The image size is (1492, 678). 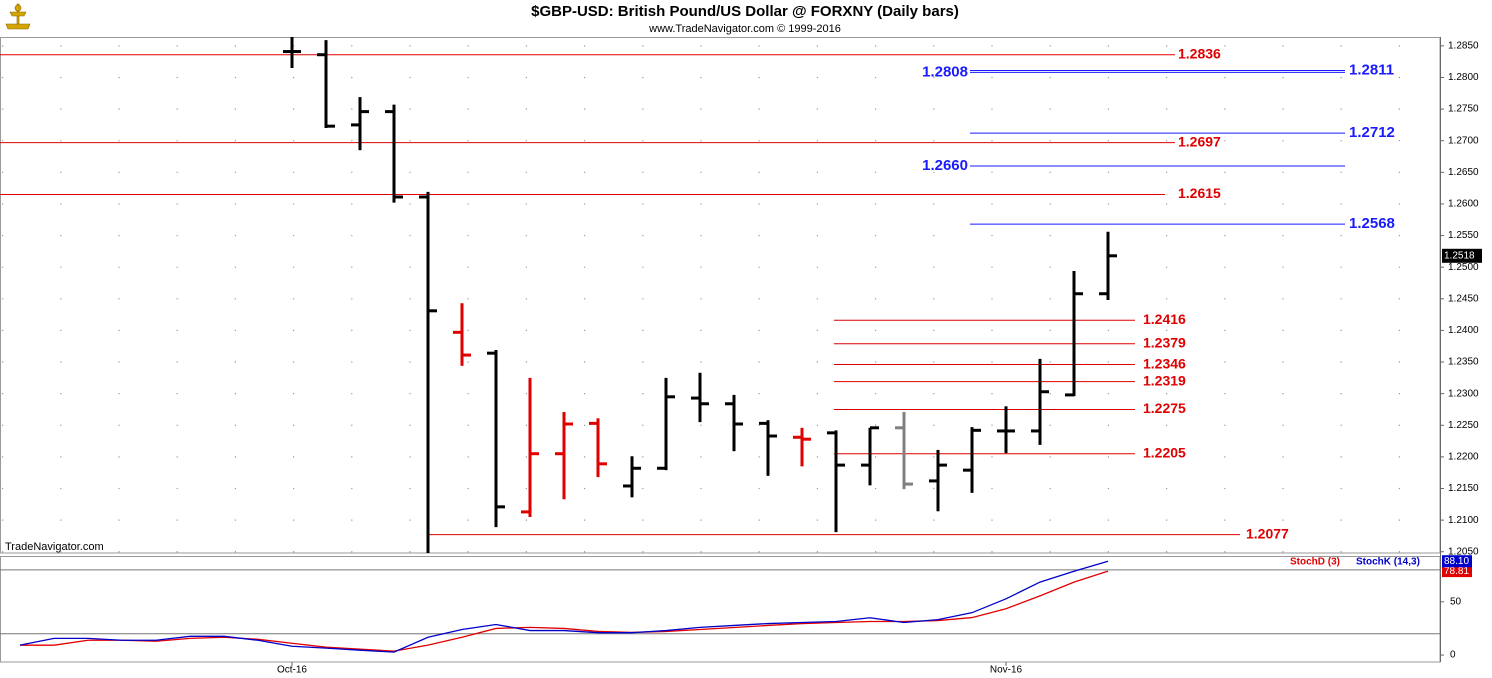 What do you see at coordinates (1372, 132) in the screenshot?
I see `level-label: 1.2712` at bounding box center [1372, 132].